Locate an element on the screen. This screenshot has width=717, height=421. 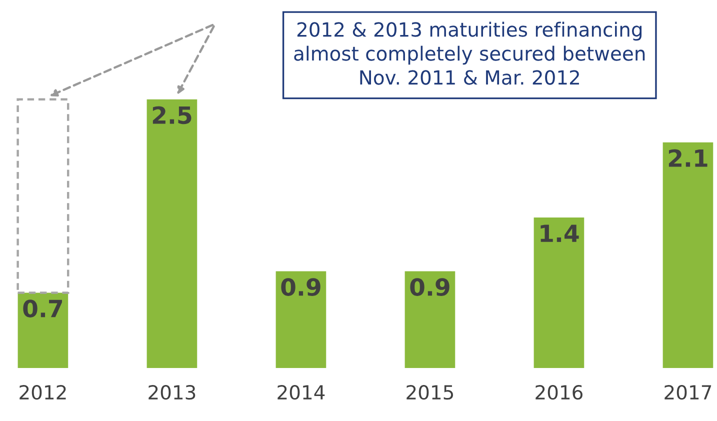
x-tick-label: 2013 is located at coordinates (172, 392).